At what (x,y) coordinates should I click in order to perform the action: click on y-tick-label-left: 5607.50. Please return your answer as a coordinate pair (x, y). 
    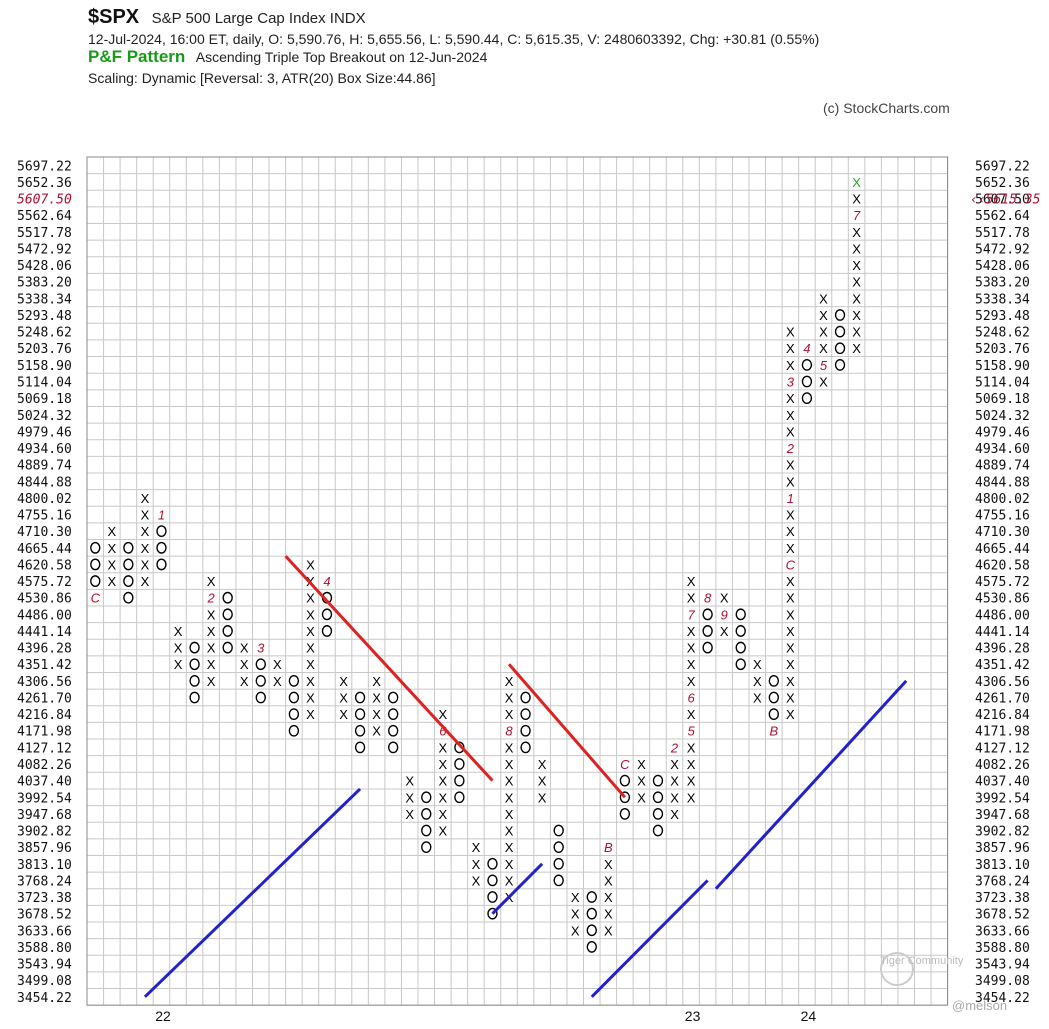
    Looking at the image, I should click on (44, 200).